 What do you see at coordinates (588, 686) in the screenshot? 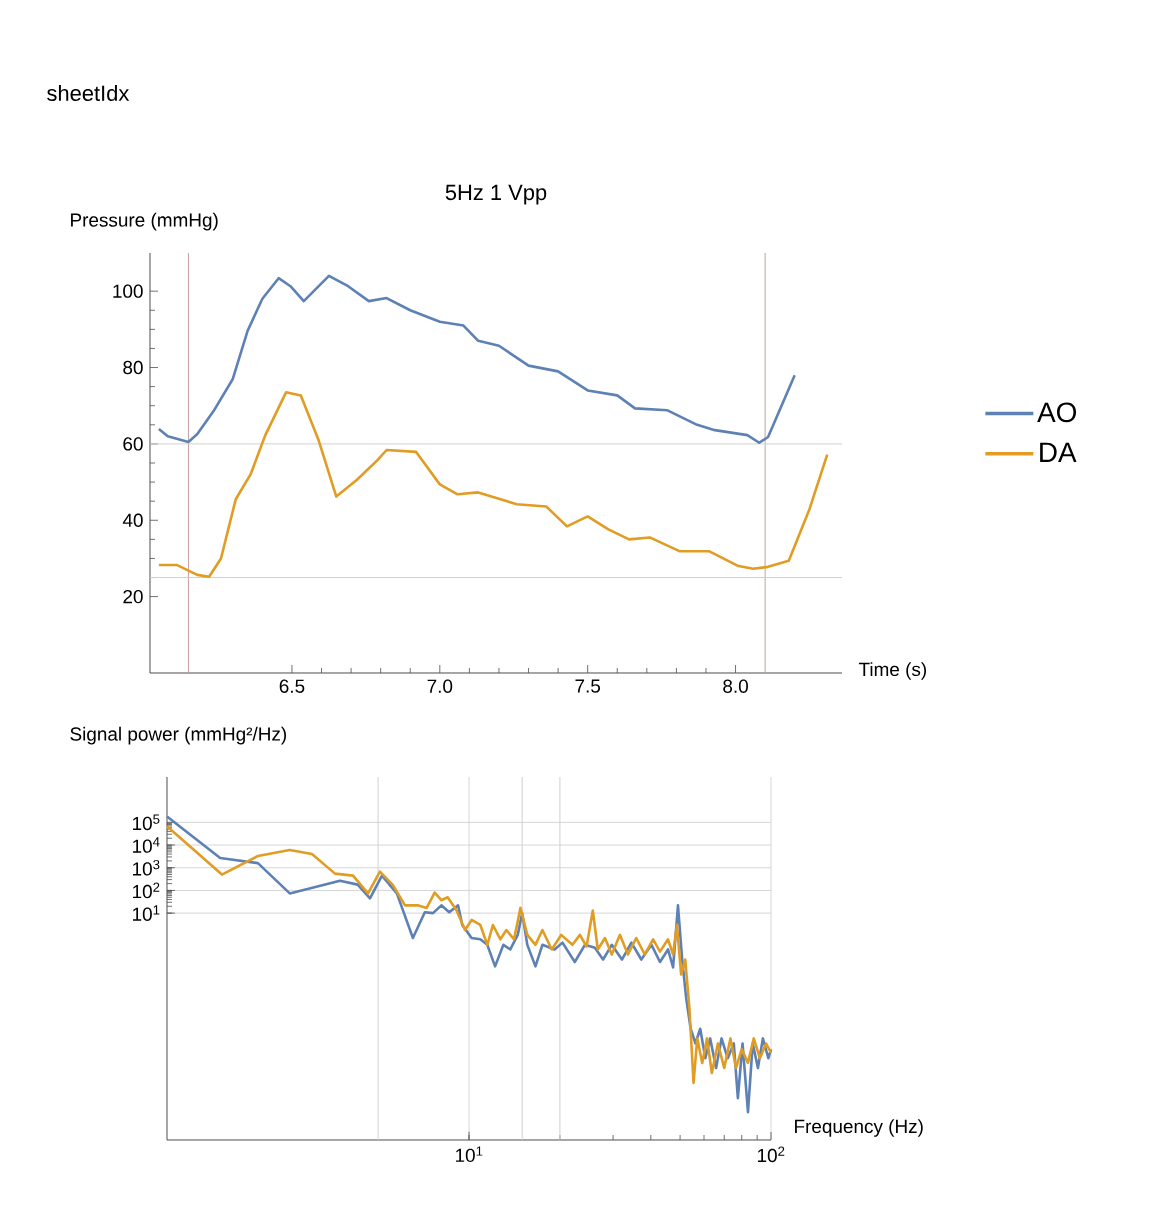
I see `x-tick-label: 7.5` at bounding box center [588, 686].